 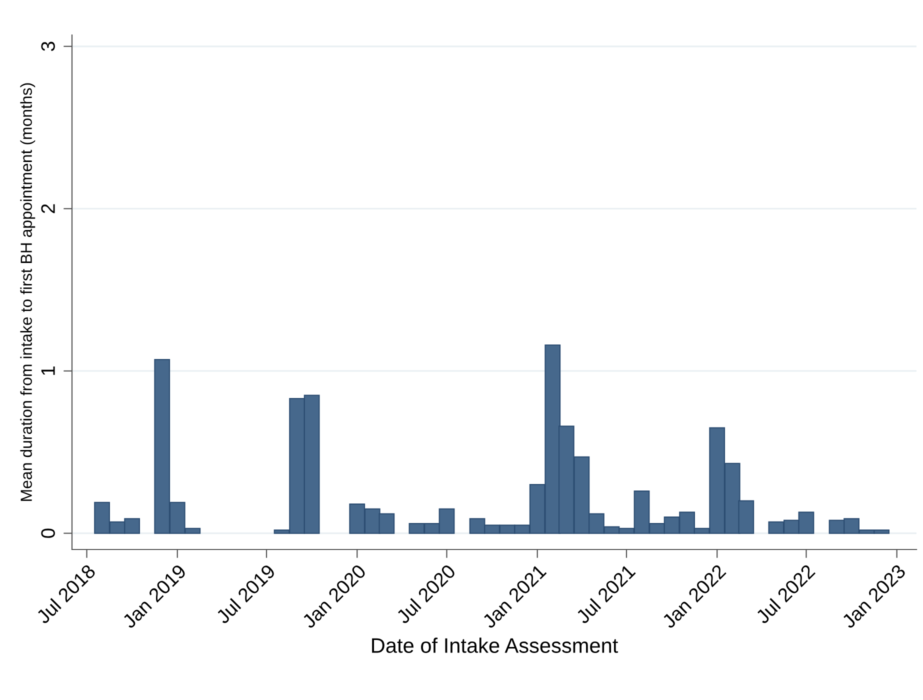 I want to click on y-axis-title: Mean duration from intake to first BH appointment (months), so click(x=28, y=292).